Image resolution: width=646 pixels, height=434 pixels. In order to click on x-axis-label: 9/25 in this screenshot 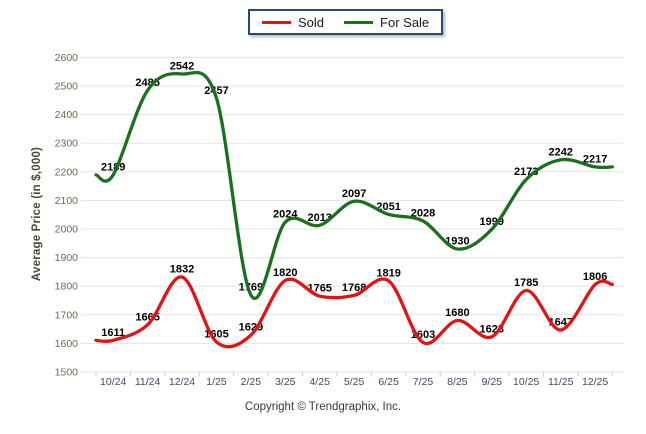, I will do `click(492, 382)`.